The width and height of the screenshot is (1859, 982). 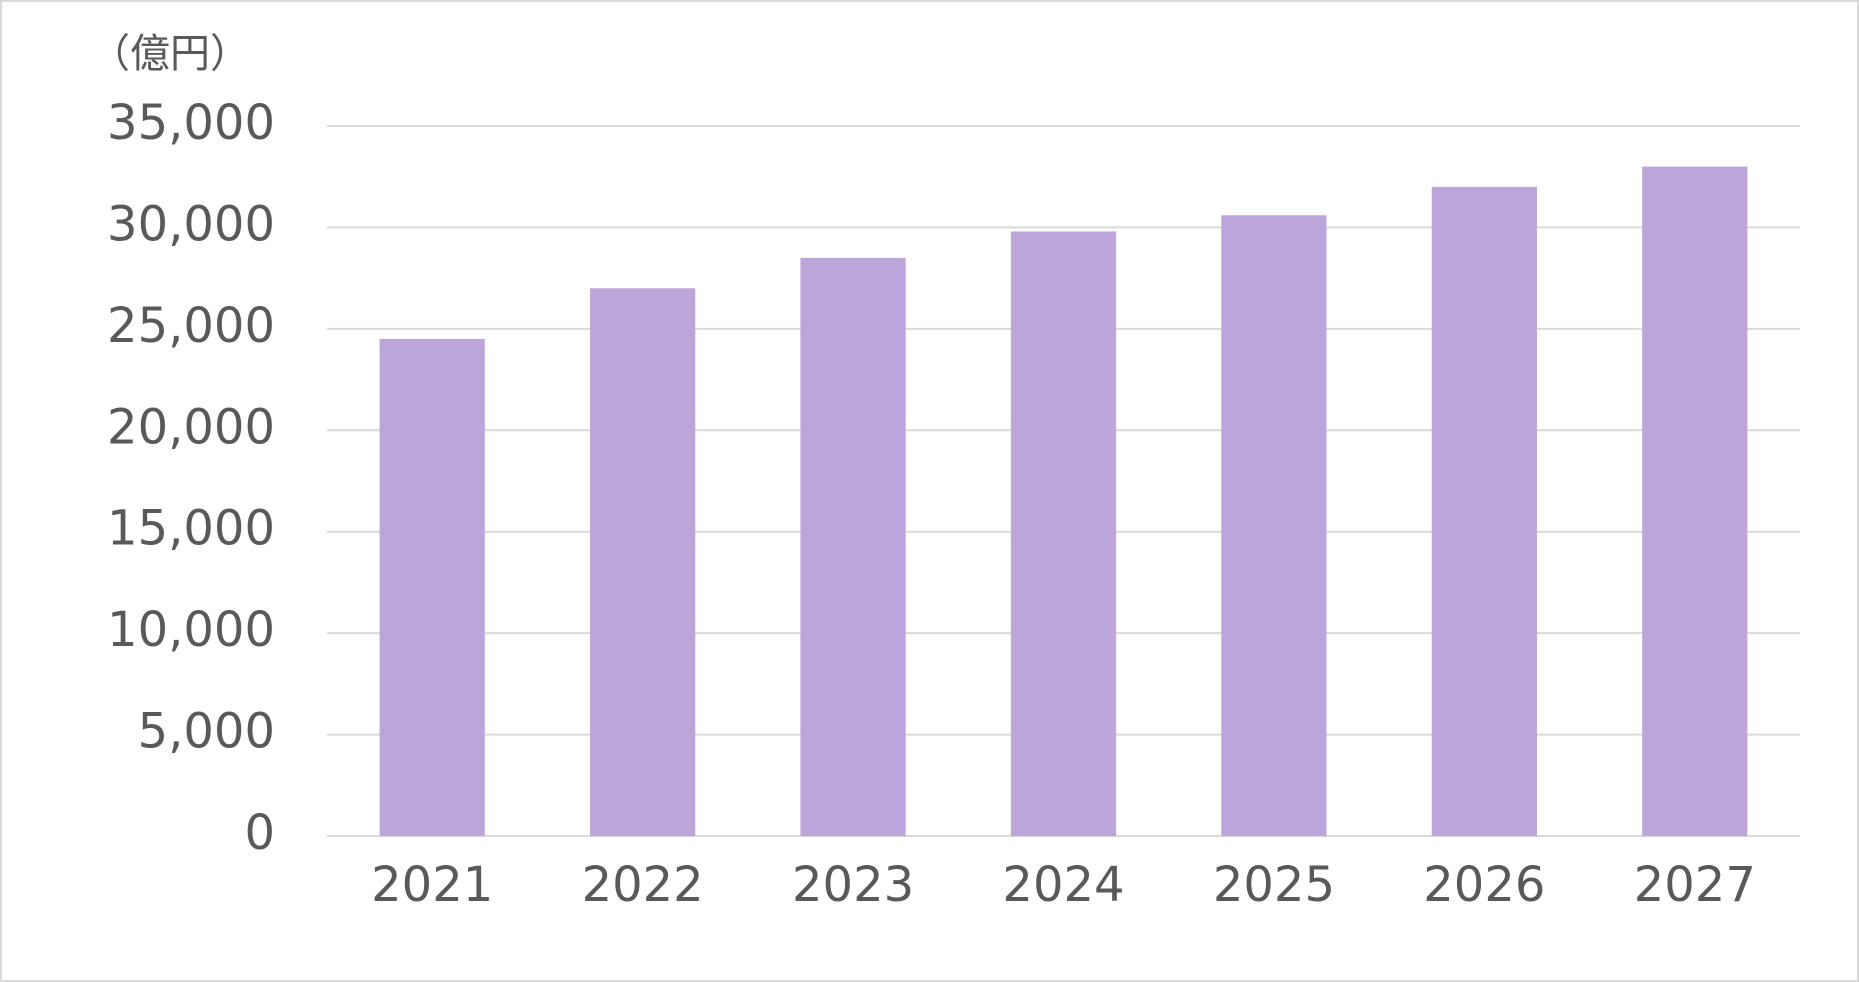 I want to click on x-tick-label: 2026, so click(x=1484, y=885).